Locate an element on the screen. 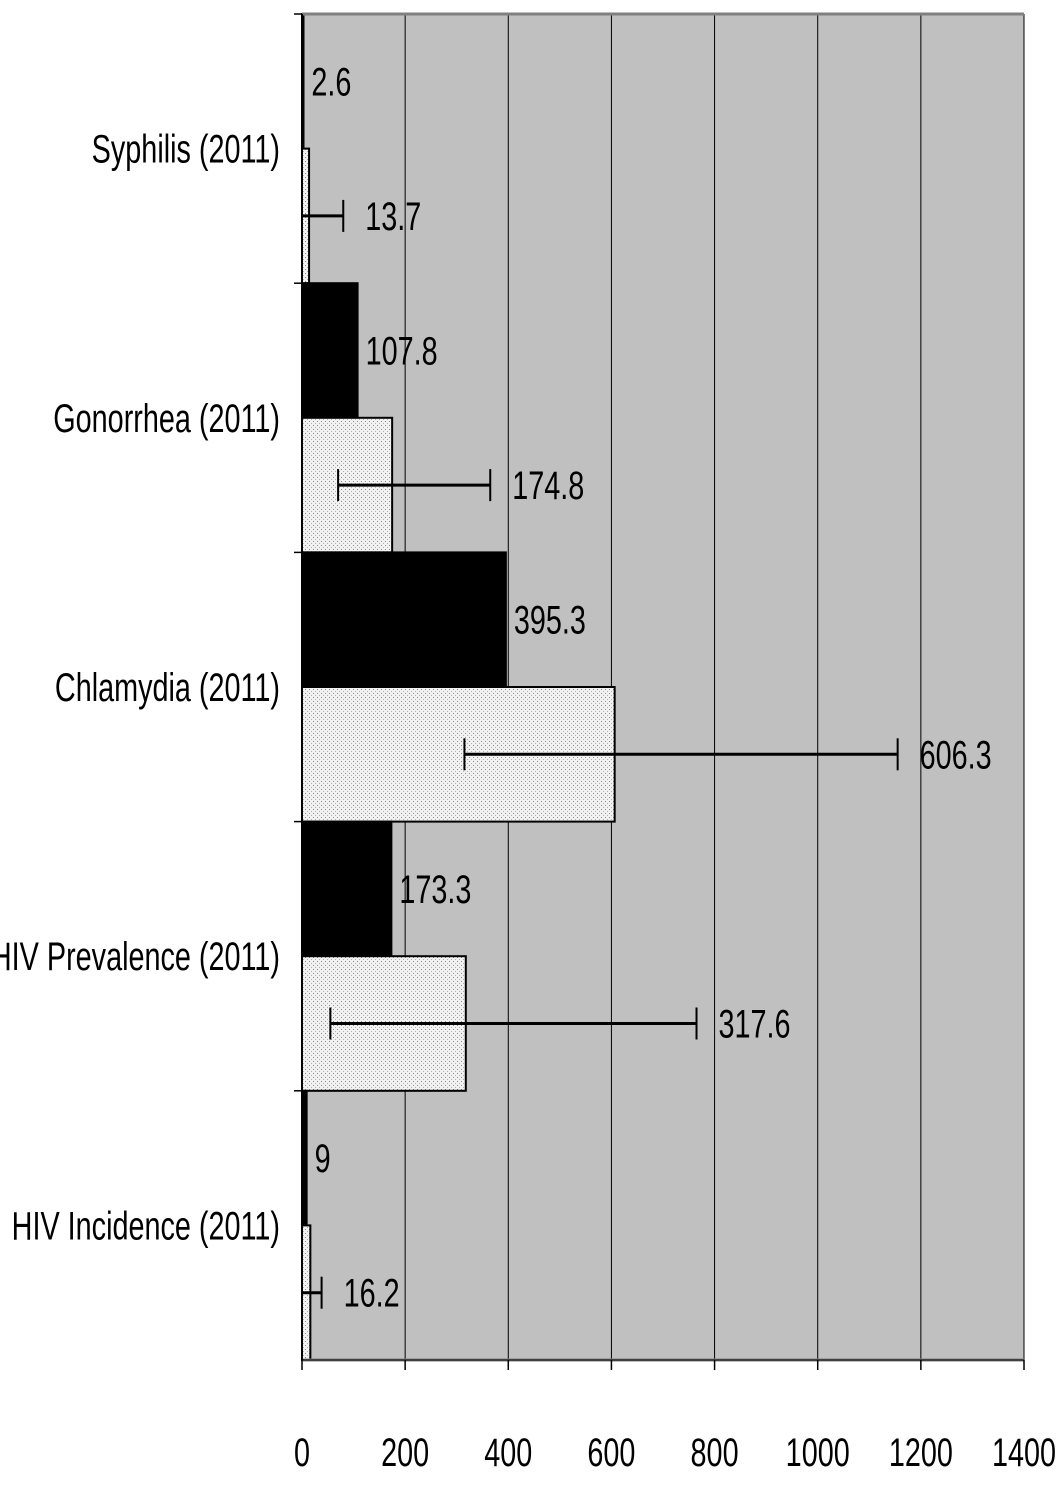 This screenshot has height=1490, width=1058. x-tick-label: 800 is located at coordinates (715, 1452).